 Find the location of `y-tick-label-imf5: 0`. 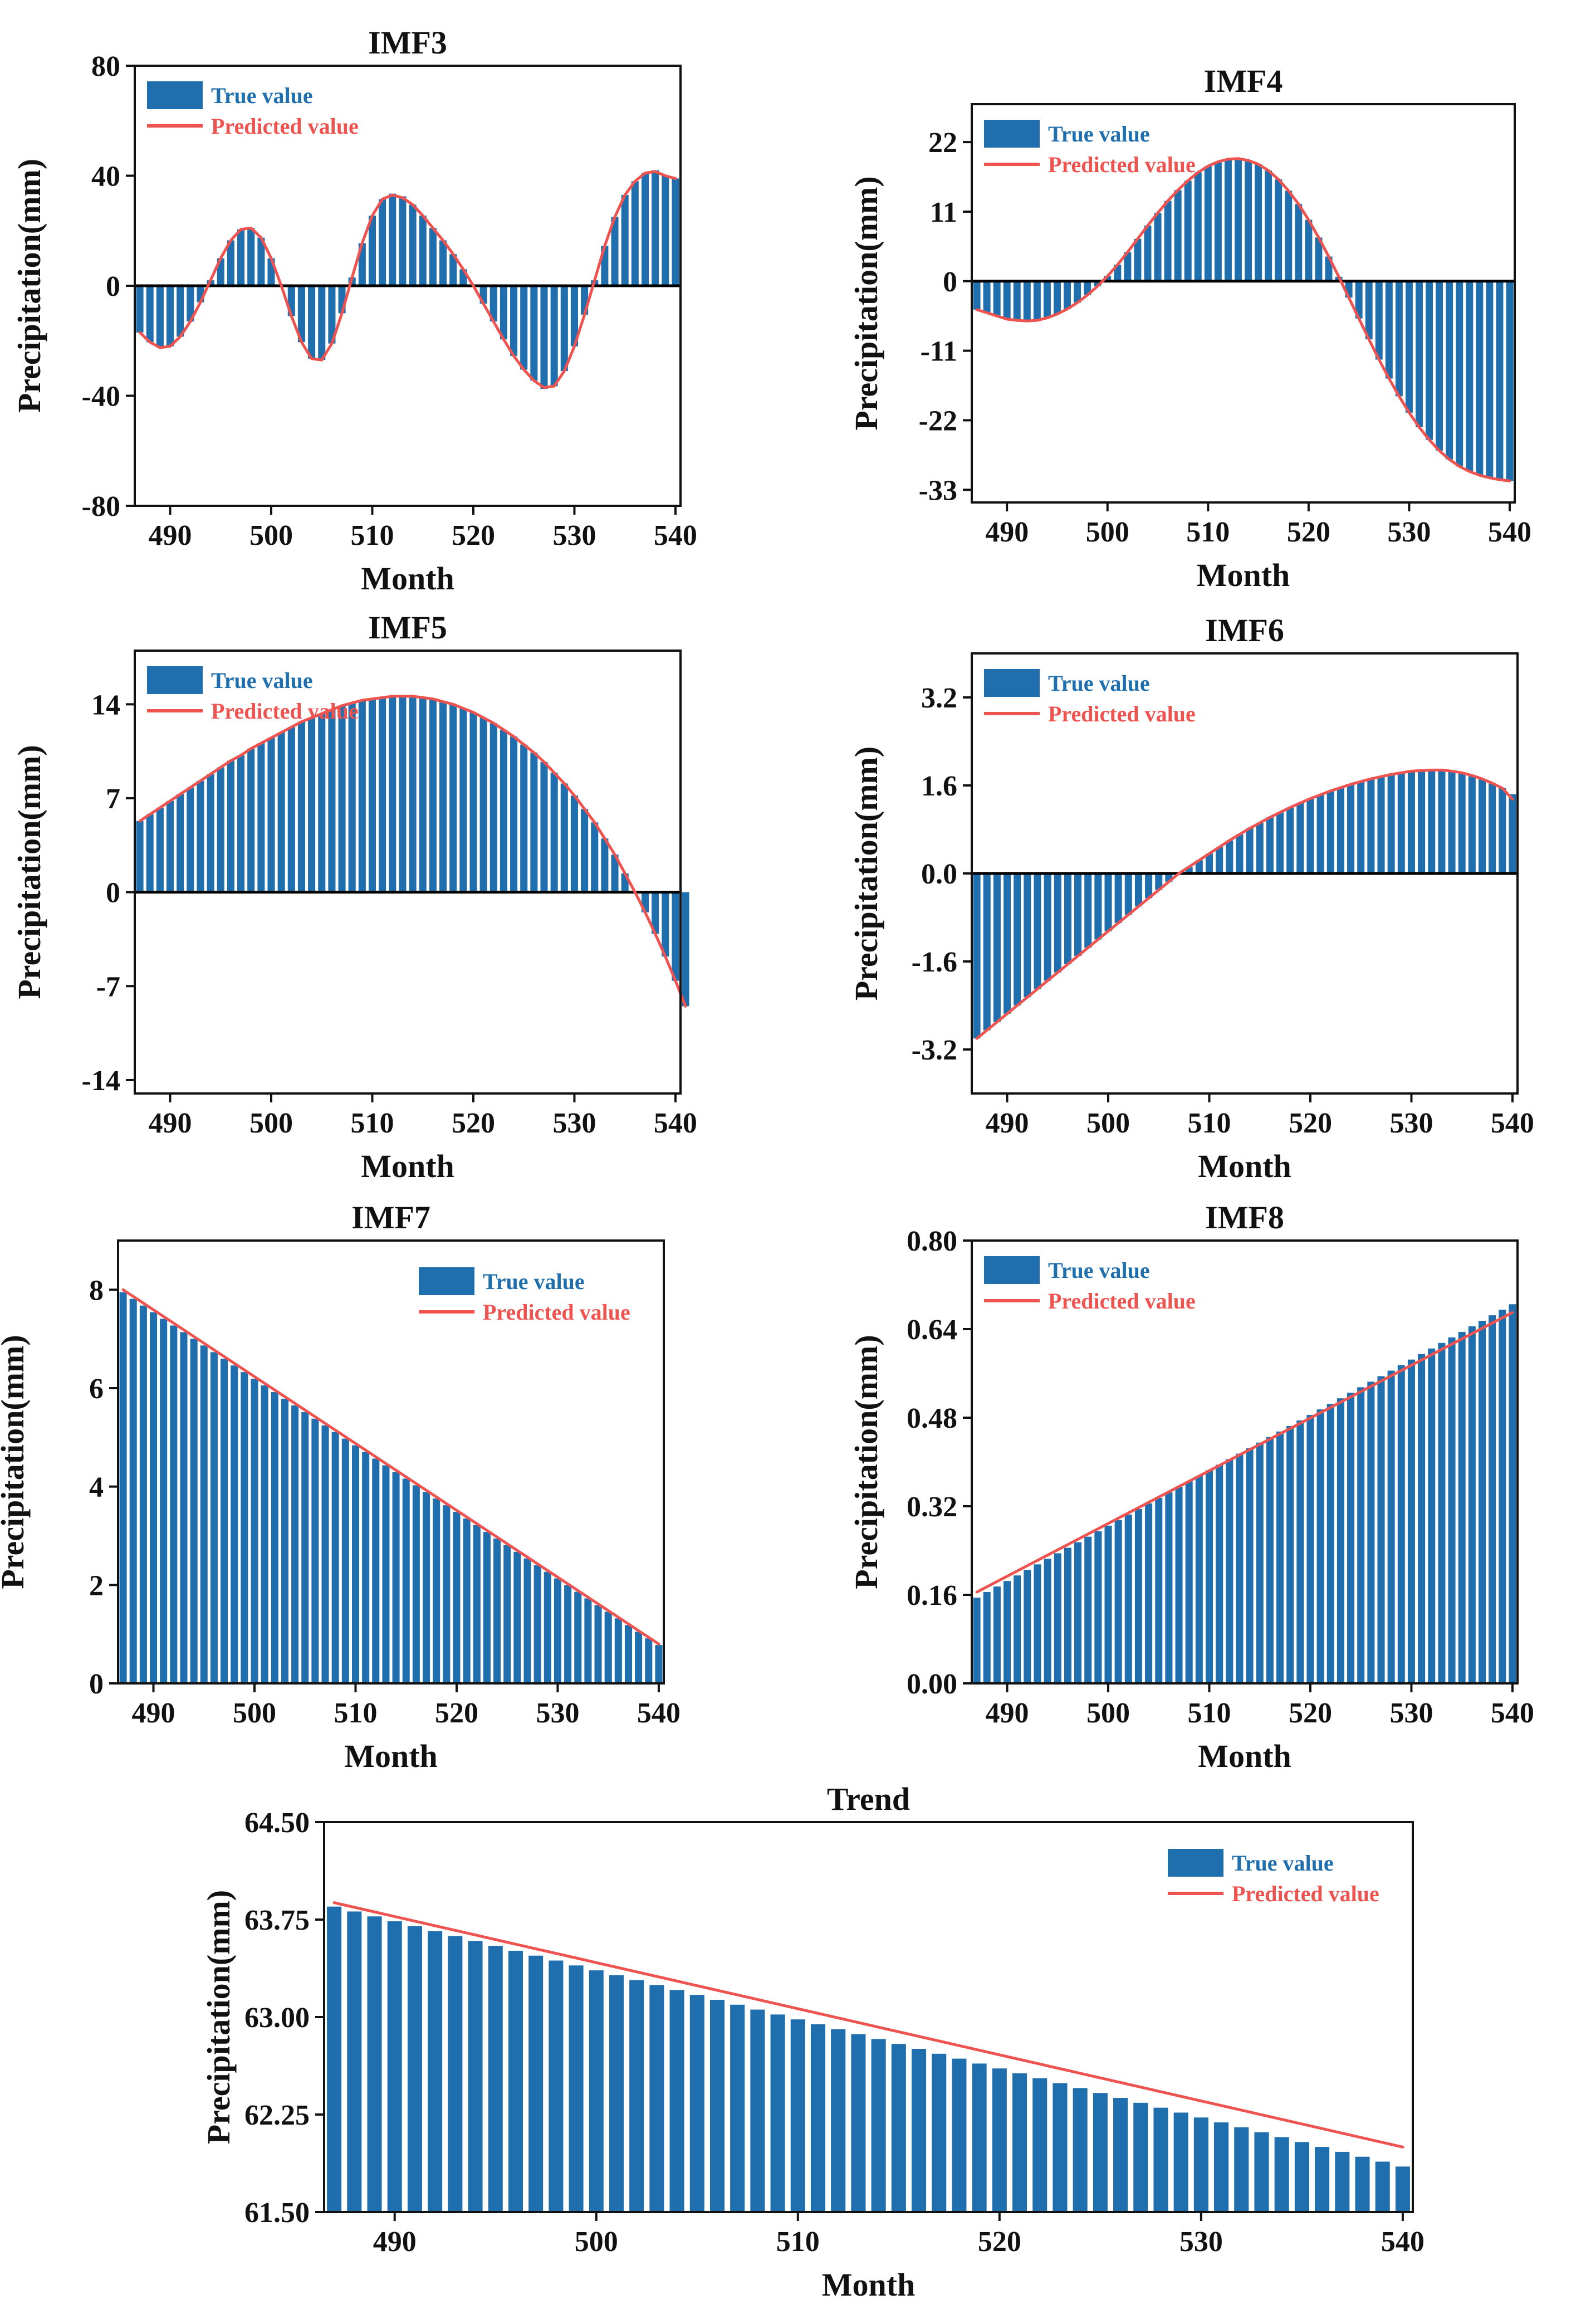

y-tick-label-imf5: 0 is located at coordinates (113, 893).